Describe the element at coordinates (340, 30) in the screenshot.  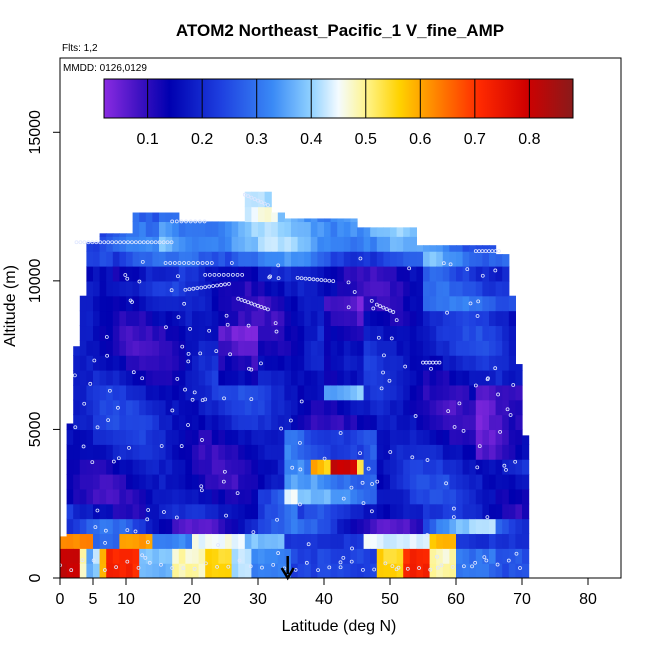
I see `chart-title: ATOM2 Northeast_Pacific_1 V_fine_AMP` at that location.